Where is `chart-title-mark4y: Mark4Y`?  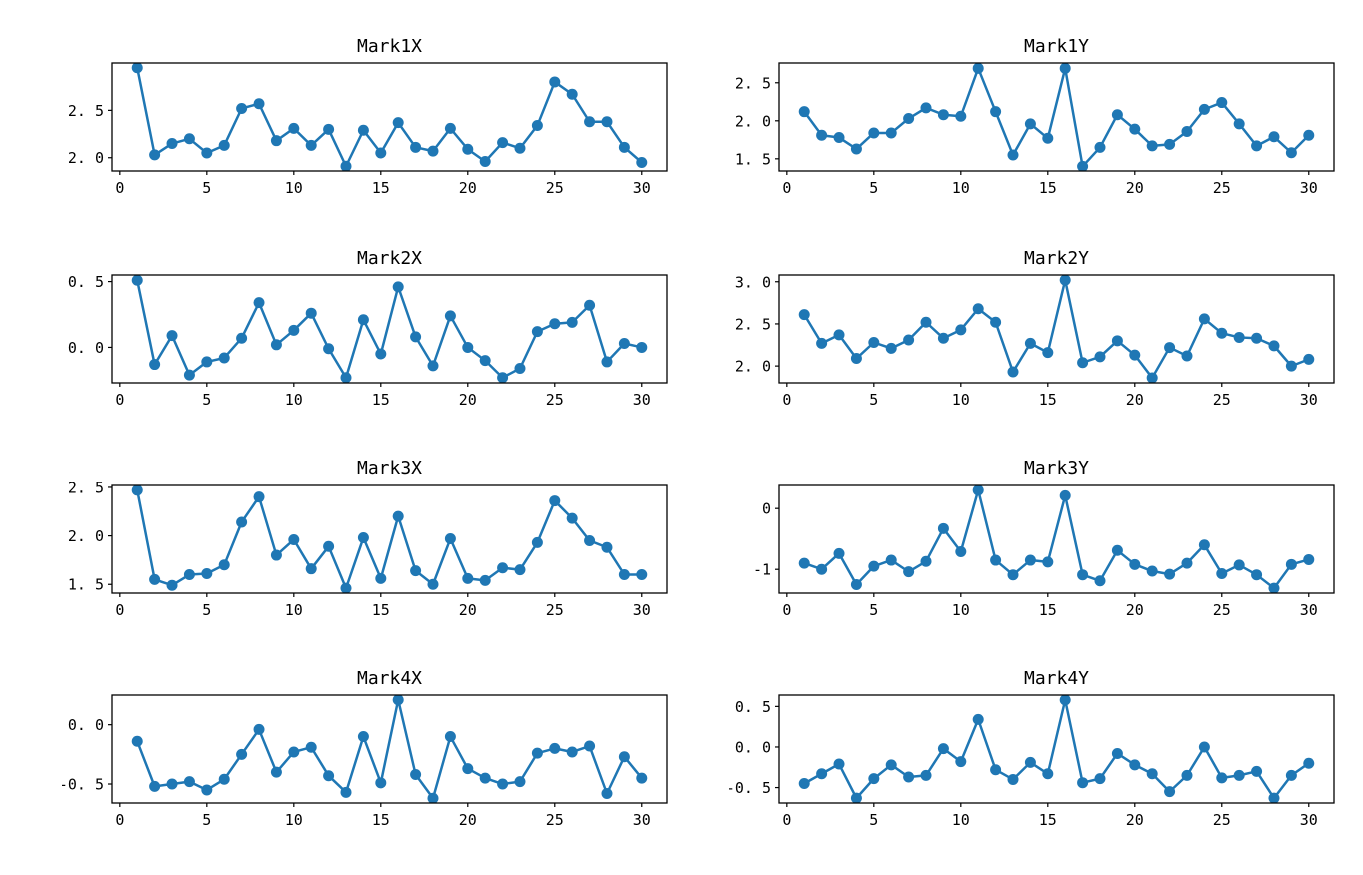
chart-title-mark4y: Mark4Y is located at coordinates (1056, 678).